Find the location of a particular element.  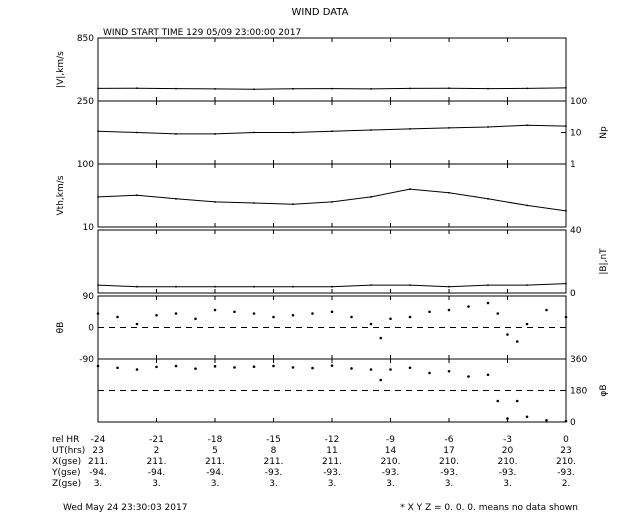

x-row-value: 8 is located at coordinates (274, 451).